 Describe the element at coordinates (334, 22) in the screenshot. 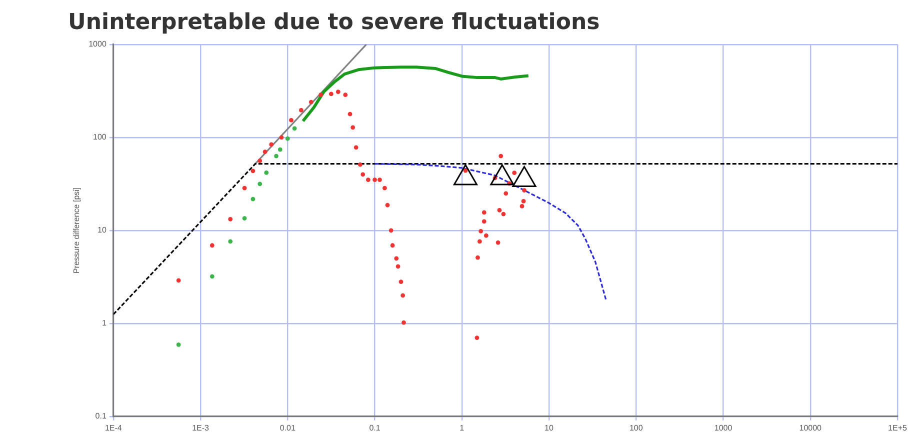

I see `chart-title: Uninterpretable due to severe fluctuations` at that location.